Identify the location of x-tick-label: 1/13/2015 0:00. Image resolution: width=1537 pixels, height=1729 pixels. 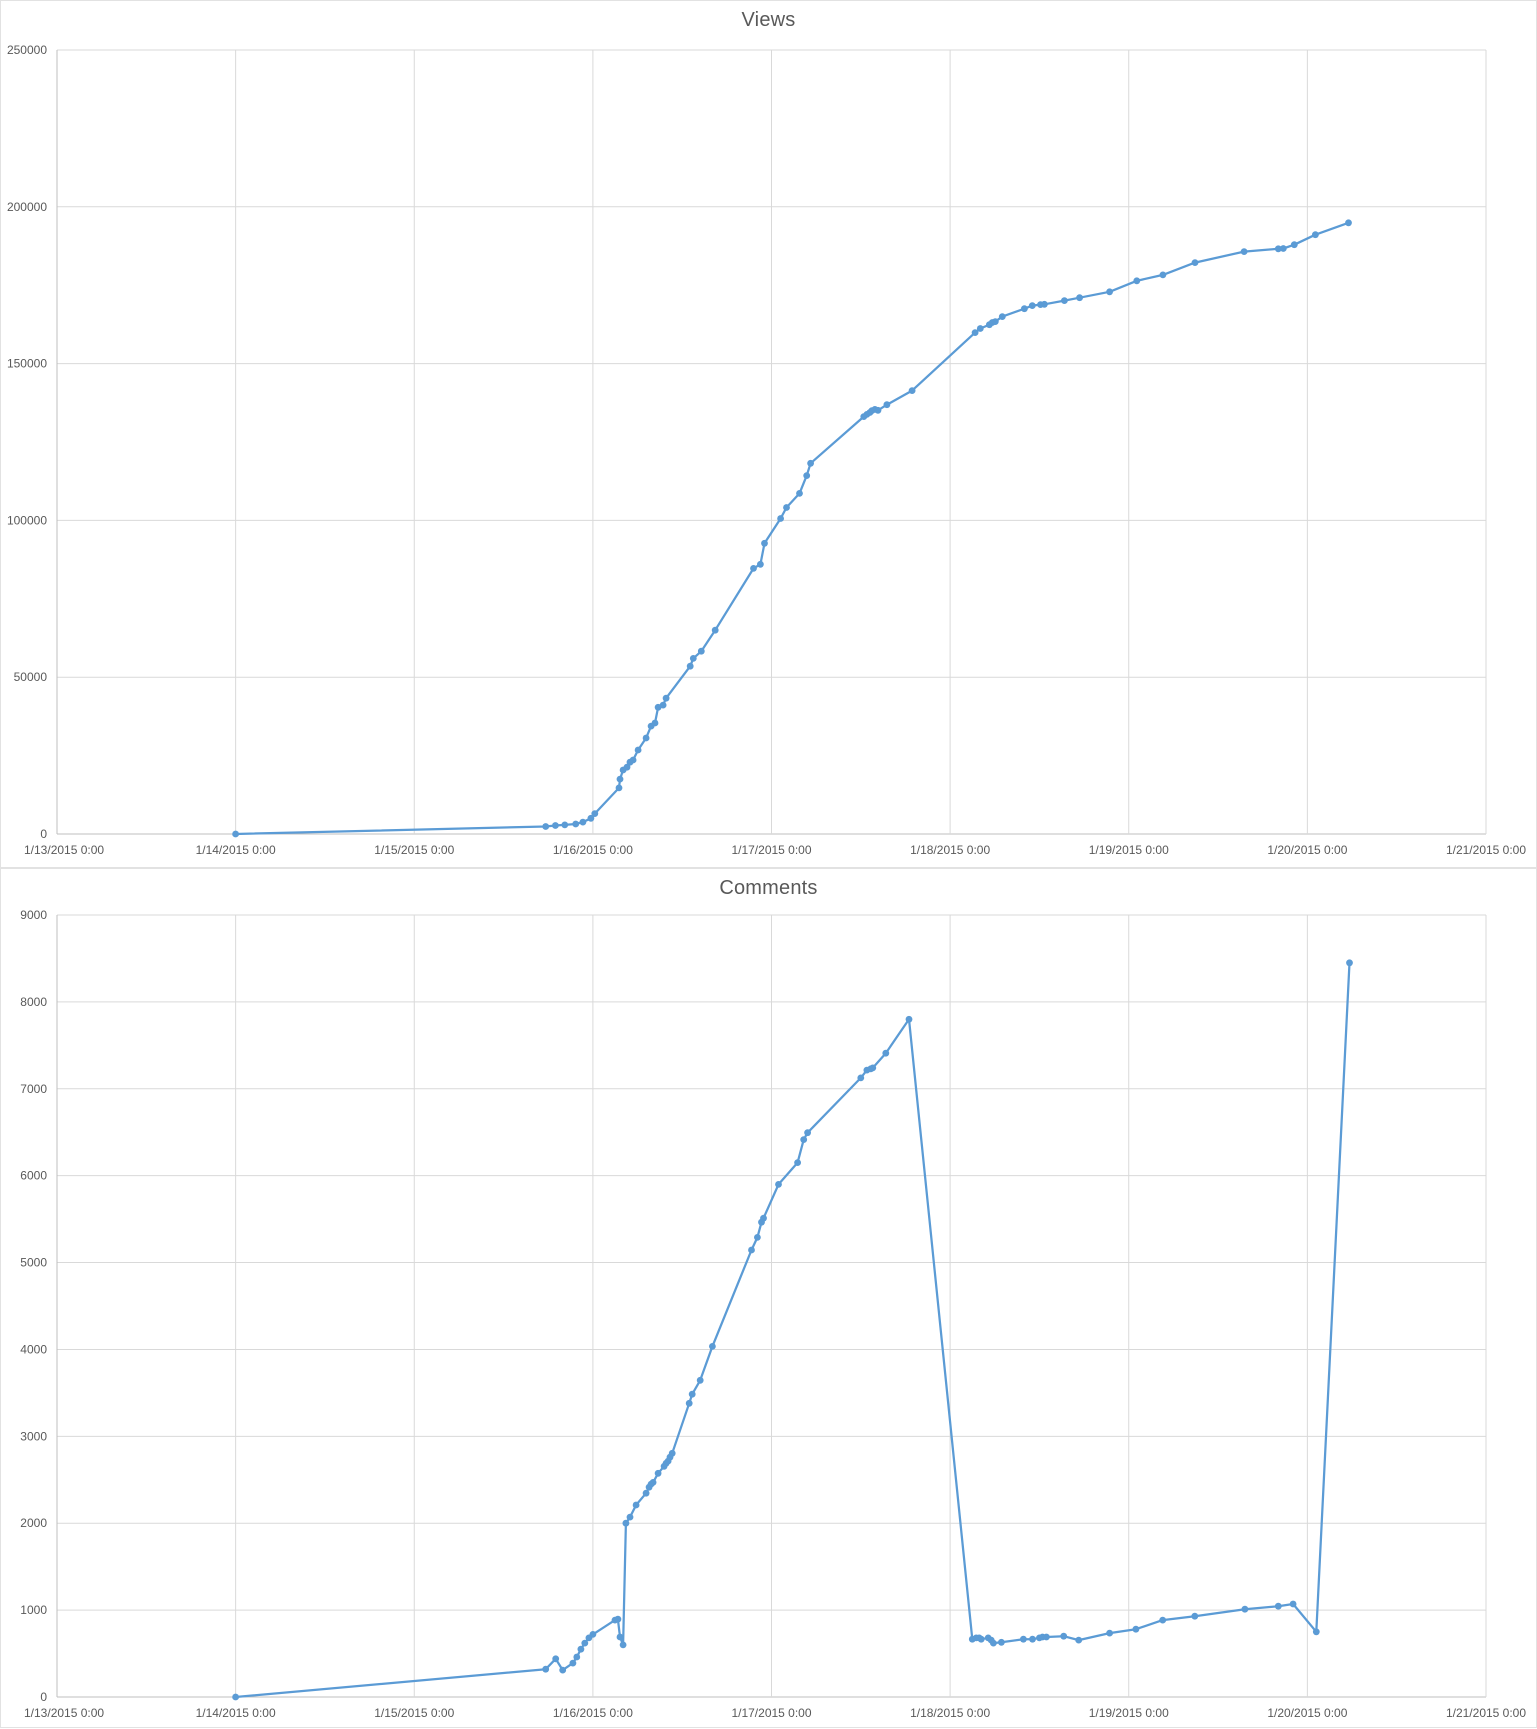
(64, 850).